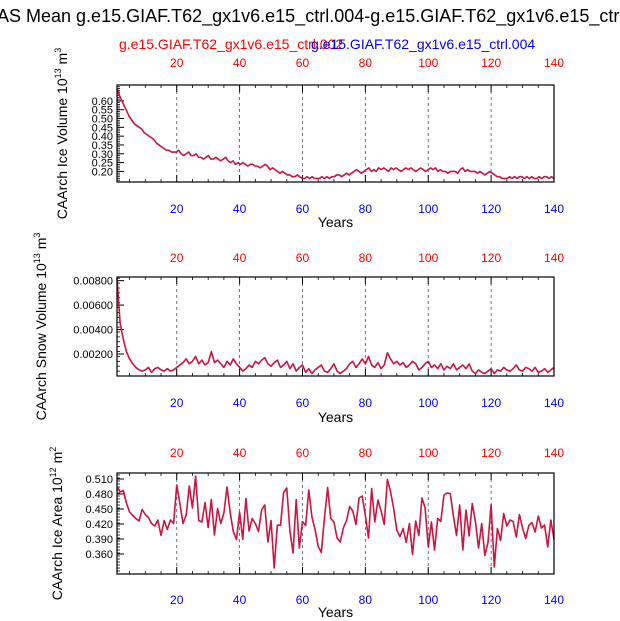  What do you see at coordinates (428, 258) in the screenshot?
I see `chart2-xtick-label-top: 100` at bounding box center [428, 258].